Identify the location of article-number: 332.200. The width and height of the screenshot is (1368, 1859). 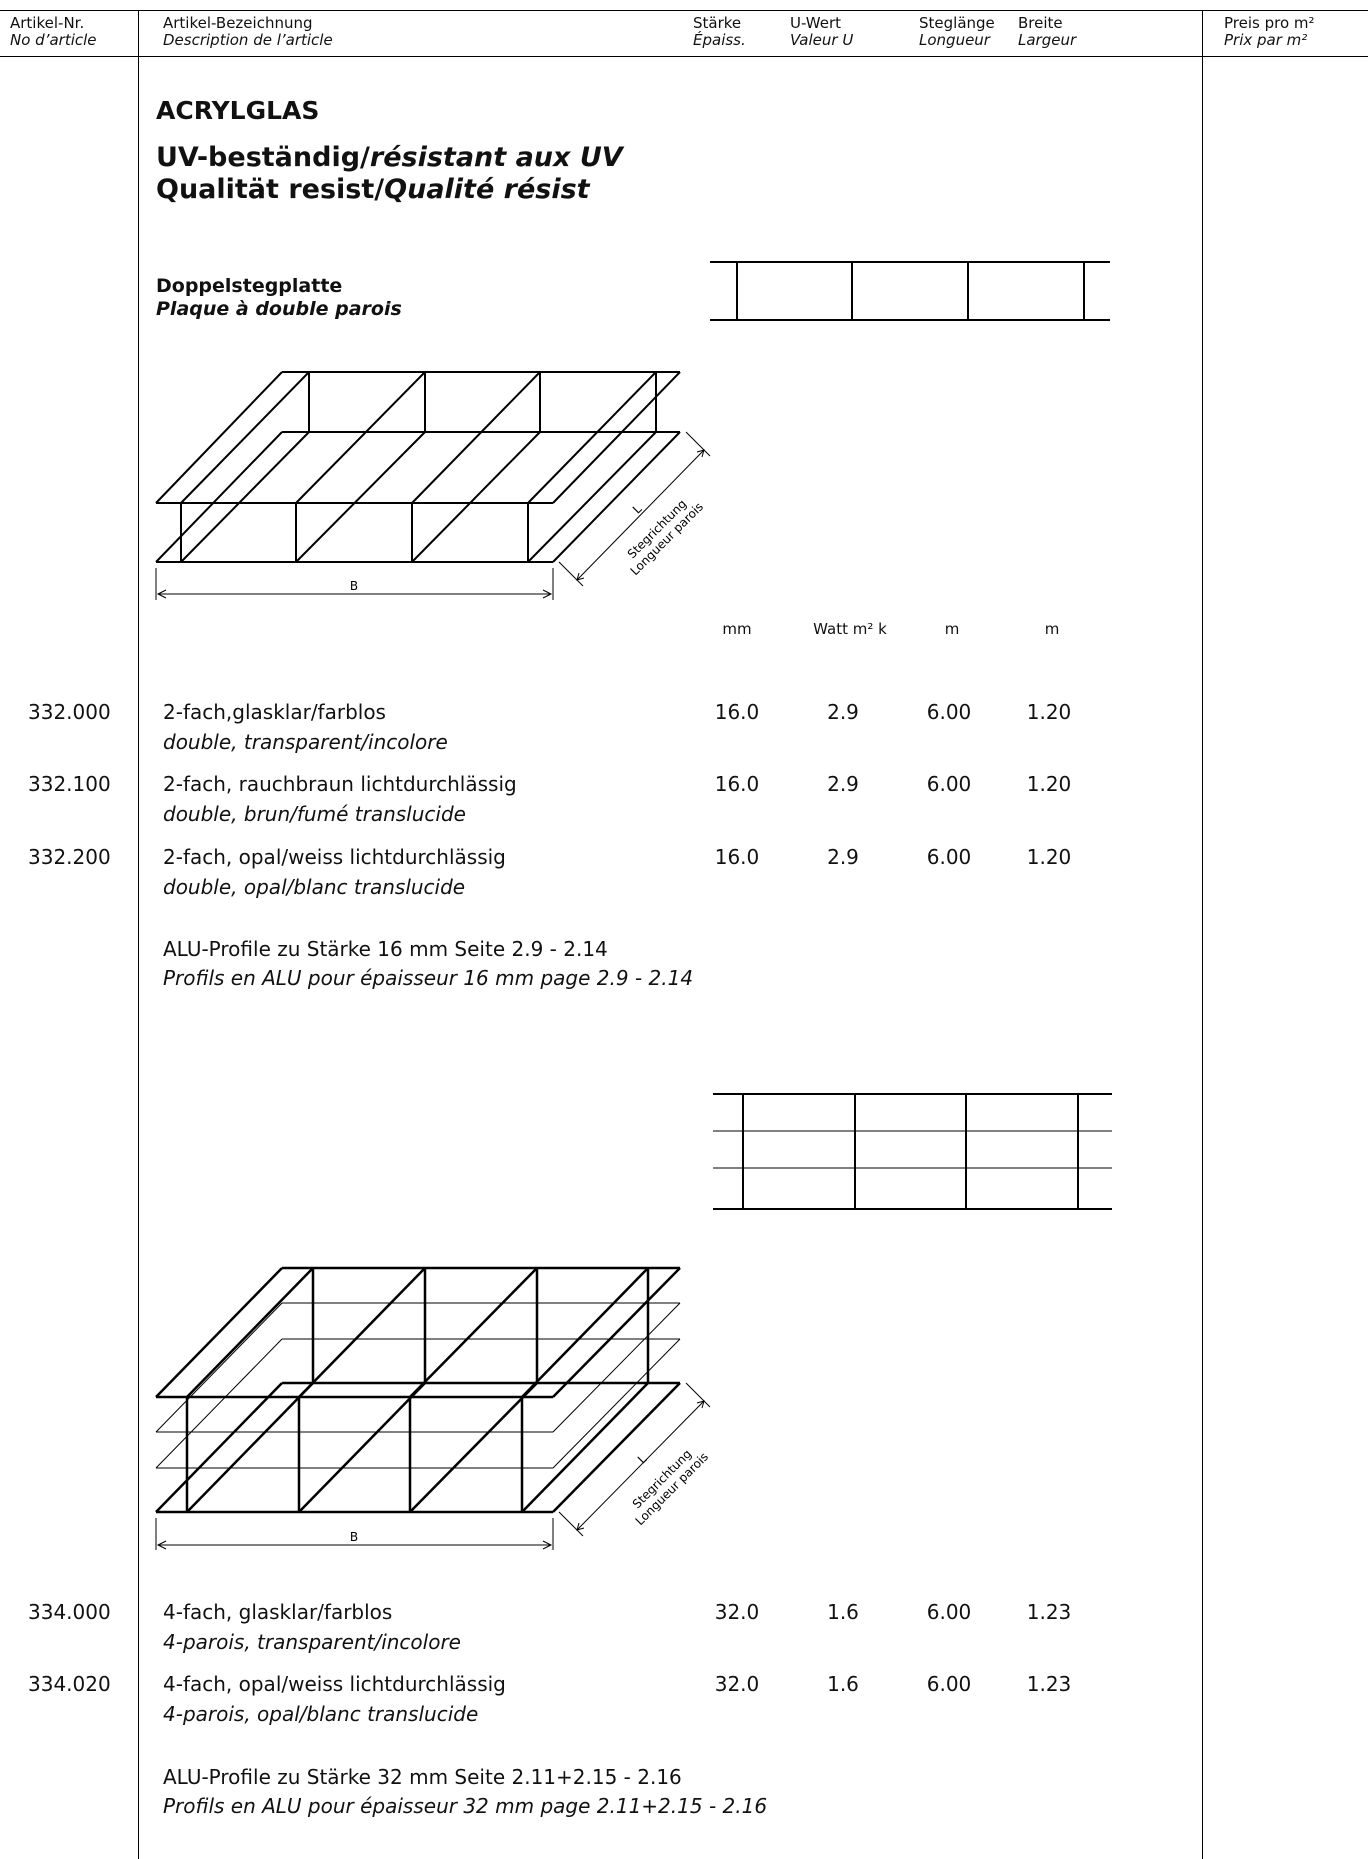
(69, 857).